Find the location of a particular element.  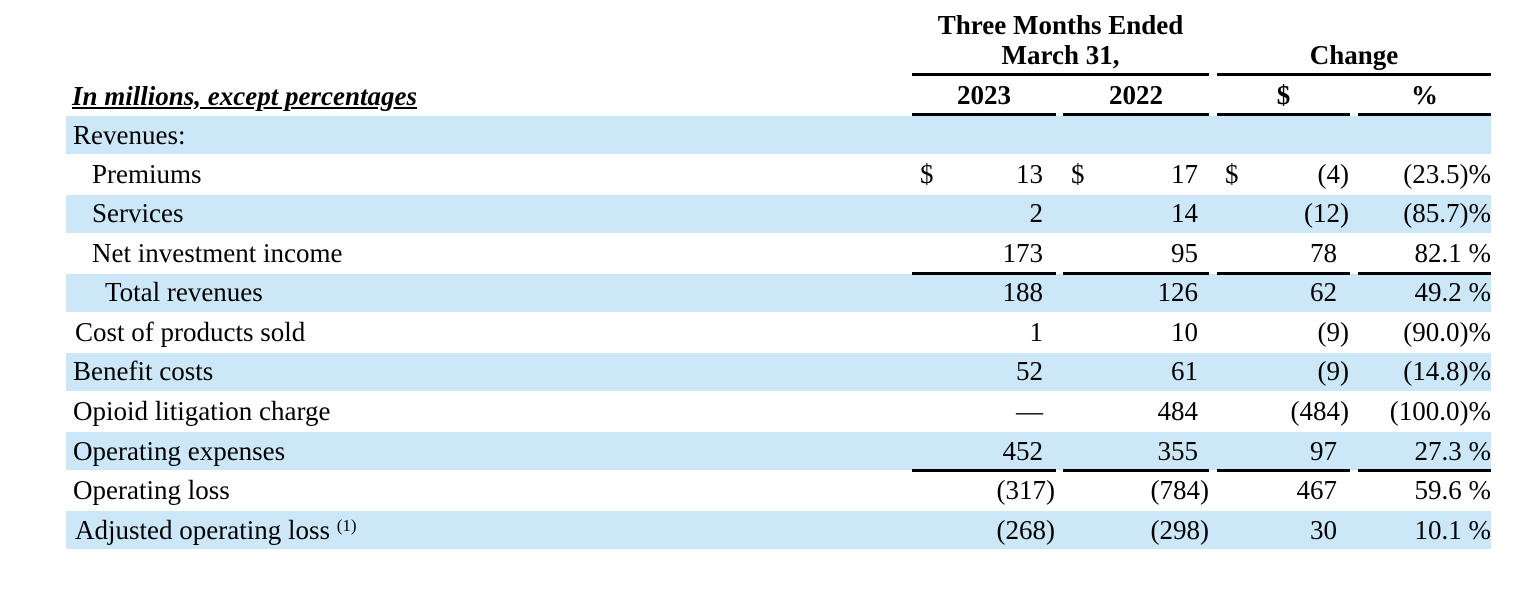

rule-operating-loss-chg is located at coordinates (1283, 470).